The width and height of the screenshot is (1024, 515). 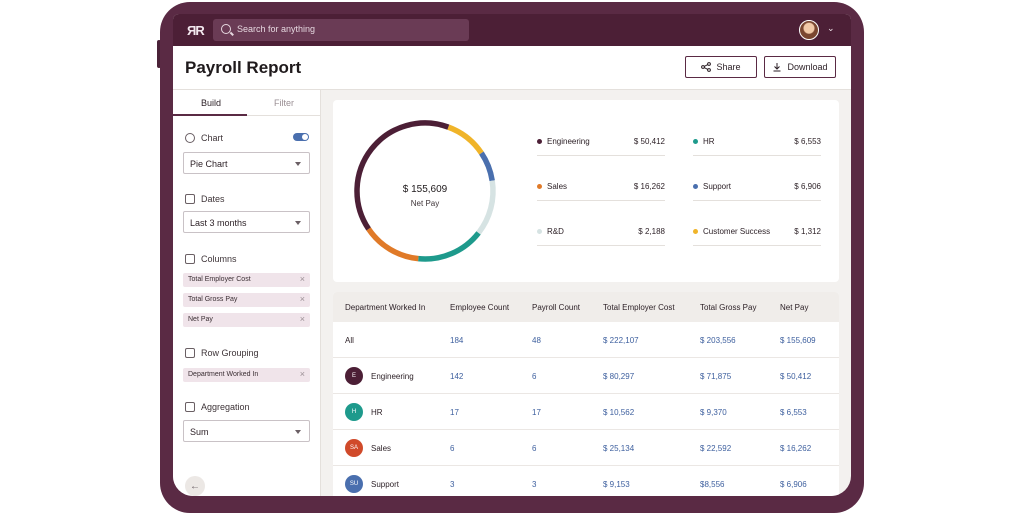 What do you see at coordinates (190, 259) in the screenshot?
I see `columns-icon` at bounding box center [190, 259].